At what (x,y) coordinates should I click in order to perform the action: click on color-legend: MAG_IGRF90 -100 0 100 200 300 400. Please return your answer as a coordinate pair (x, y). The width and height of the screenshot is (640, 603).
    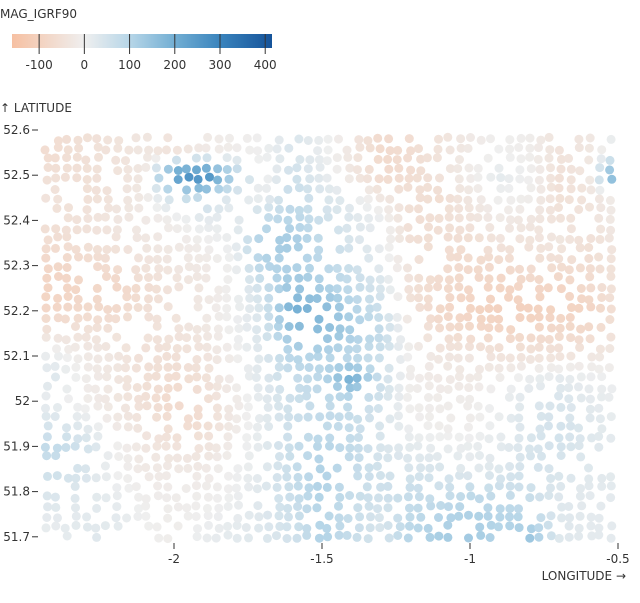
    Looking at the image, I should click on (138, 39).